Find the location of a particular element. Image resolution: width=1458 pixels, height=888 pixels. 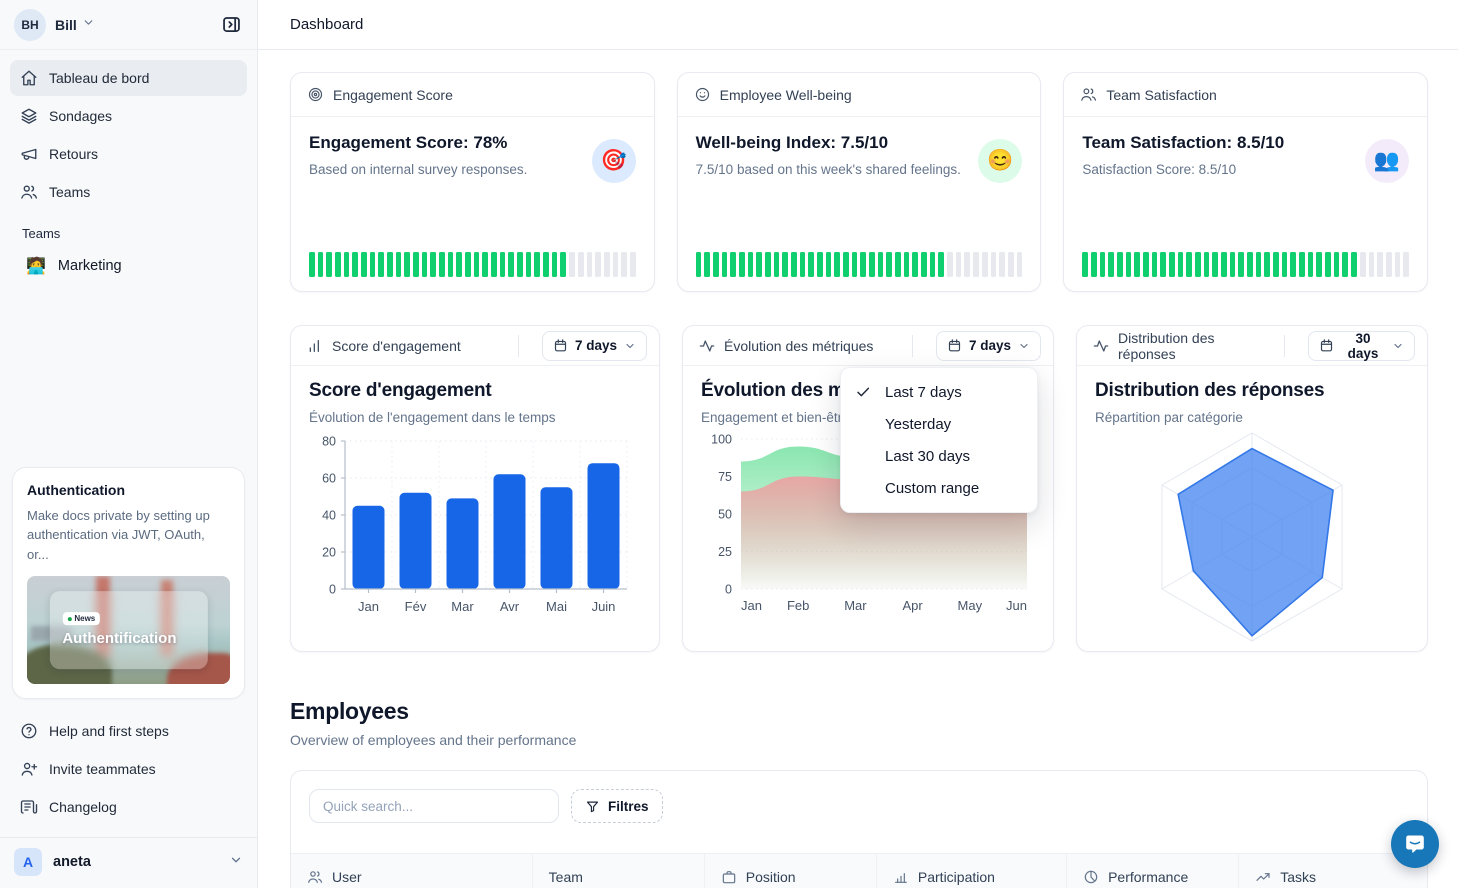

card-header-label: Employee Well-being is located at coordinates (785, 94).